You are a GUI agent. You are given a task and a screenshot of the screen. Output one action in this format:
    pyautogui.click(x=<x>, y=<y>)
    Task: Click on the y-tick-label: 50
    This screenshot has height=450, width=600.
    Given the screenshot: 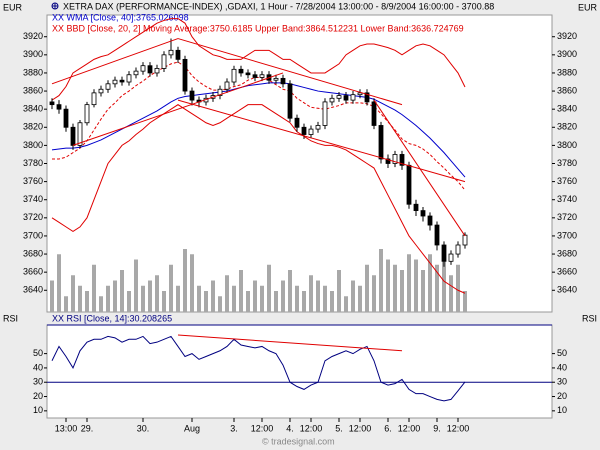 What is the action you would take?
    pyautogui.click(x=562, y=353)
    